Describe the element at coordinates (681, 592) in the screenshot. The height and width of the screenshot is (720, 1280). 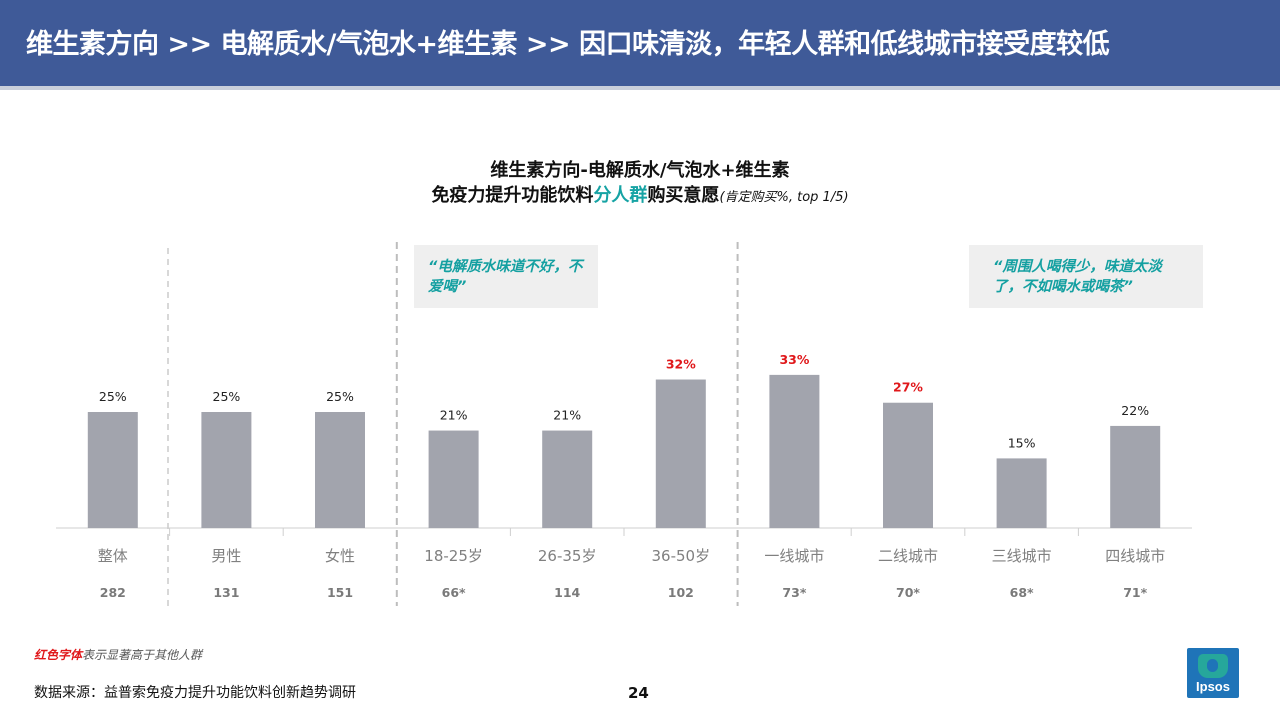
I see `sample-size-label: 102` at that location.